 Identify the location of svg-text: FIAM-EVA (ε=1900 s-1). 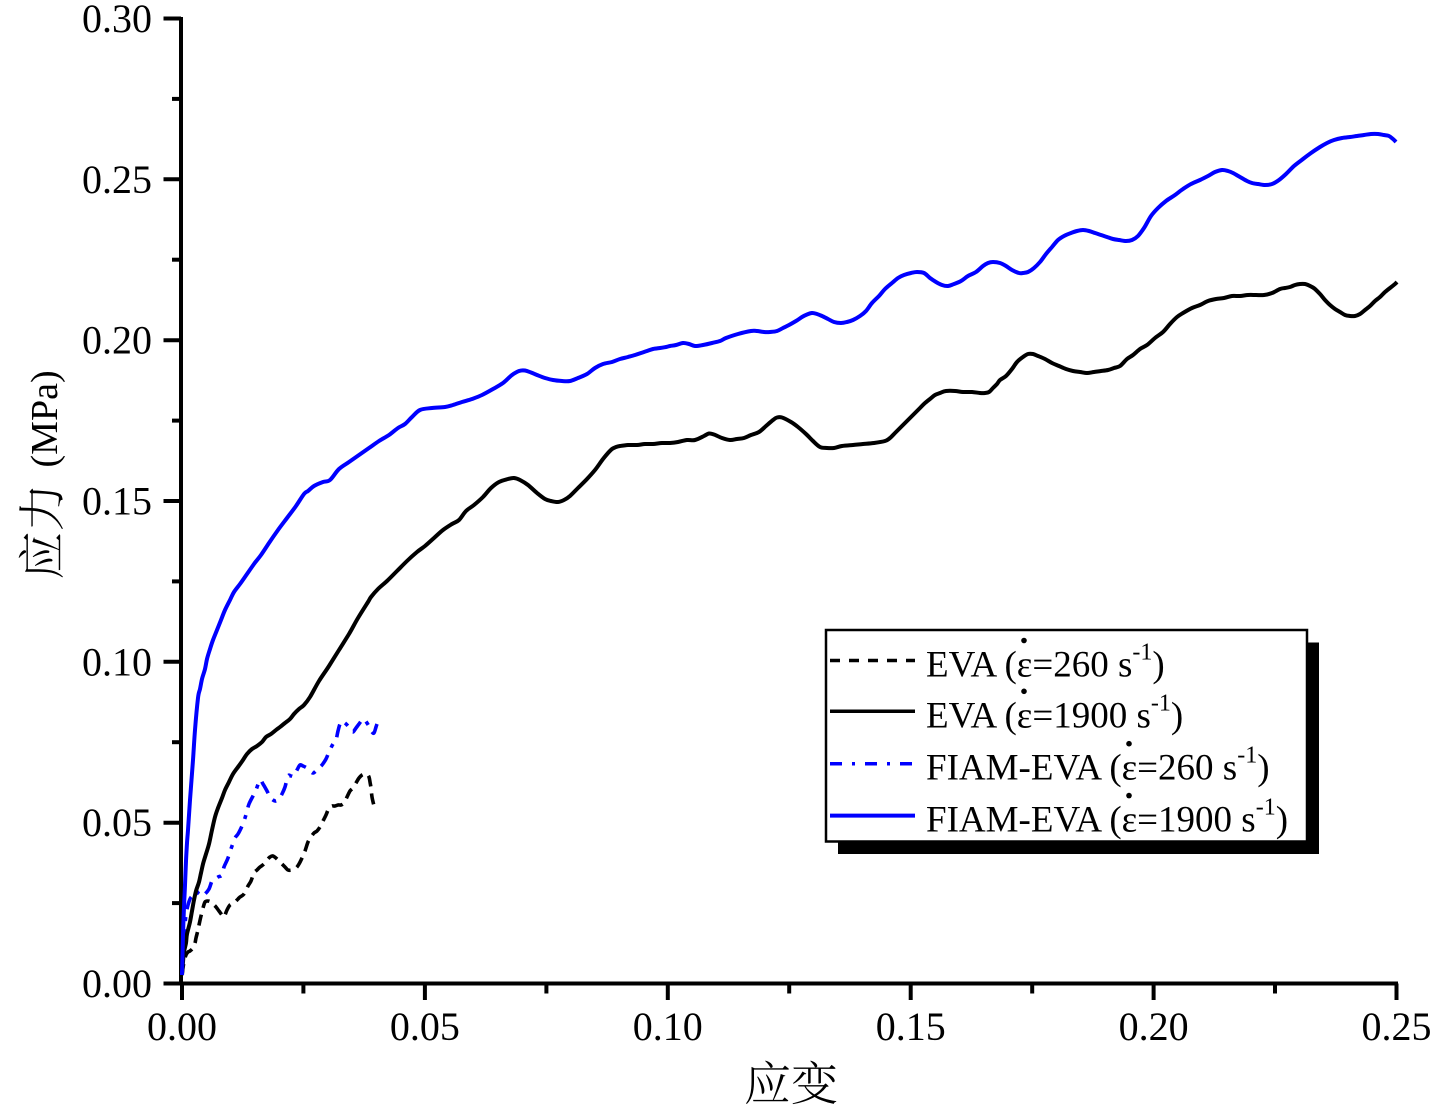
(1107, 818).